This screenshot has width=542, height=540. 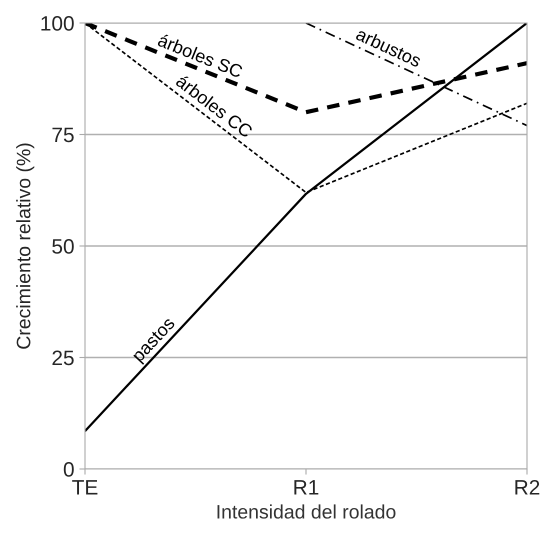 I want to click on x-axis-title: Intensidad del rolado, so click(x=307, y=511).